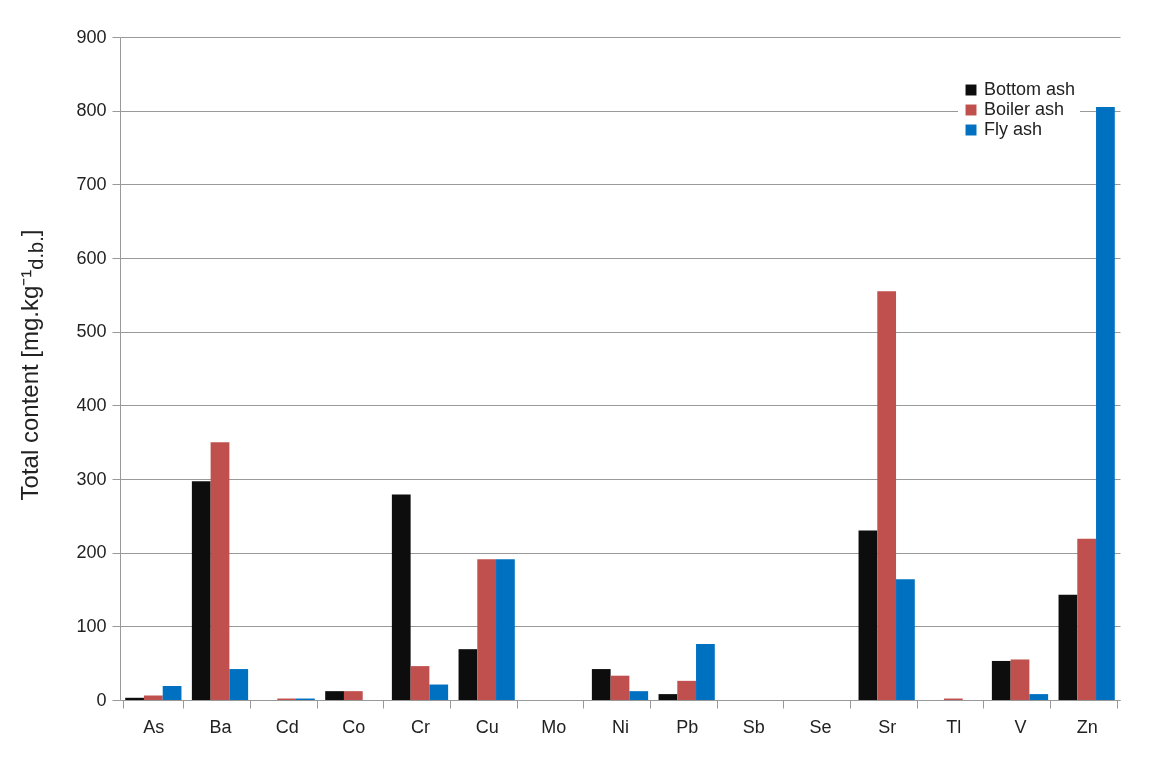 The image size is (1156, 760). I want to click on y-tick-label: 600, so click(91, 257).